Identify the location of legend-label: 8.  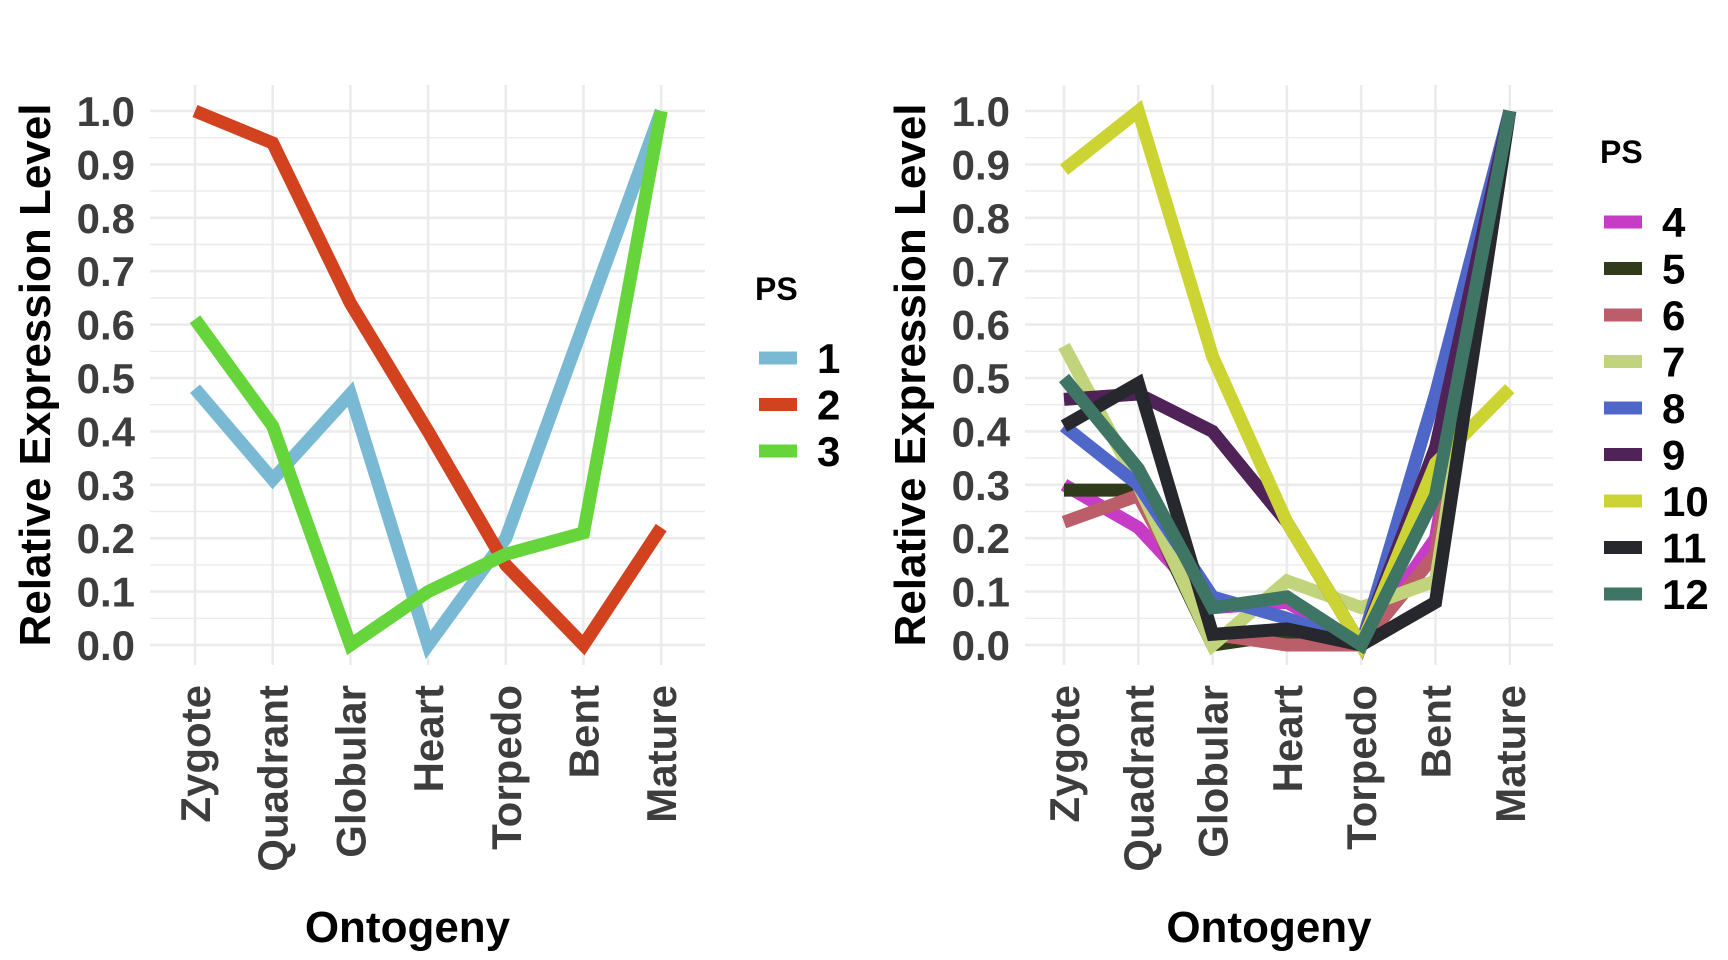
(1673, 408).